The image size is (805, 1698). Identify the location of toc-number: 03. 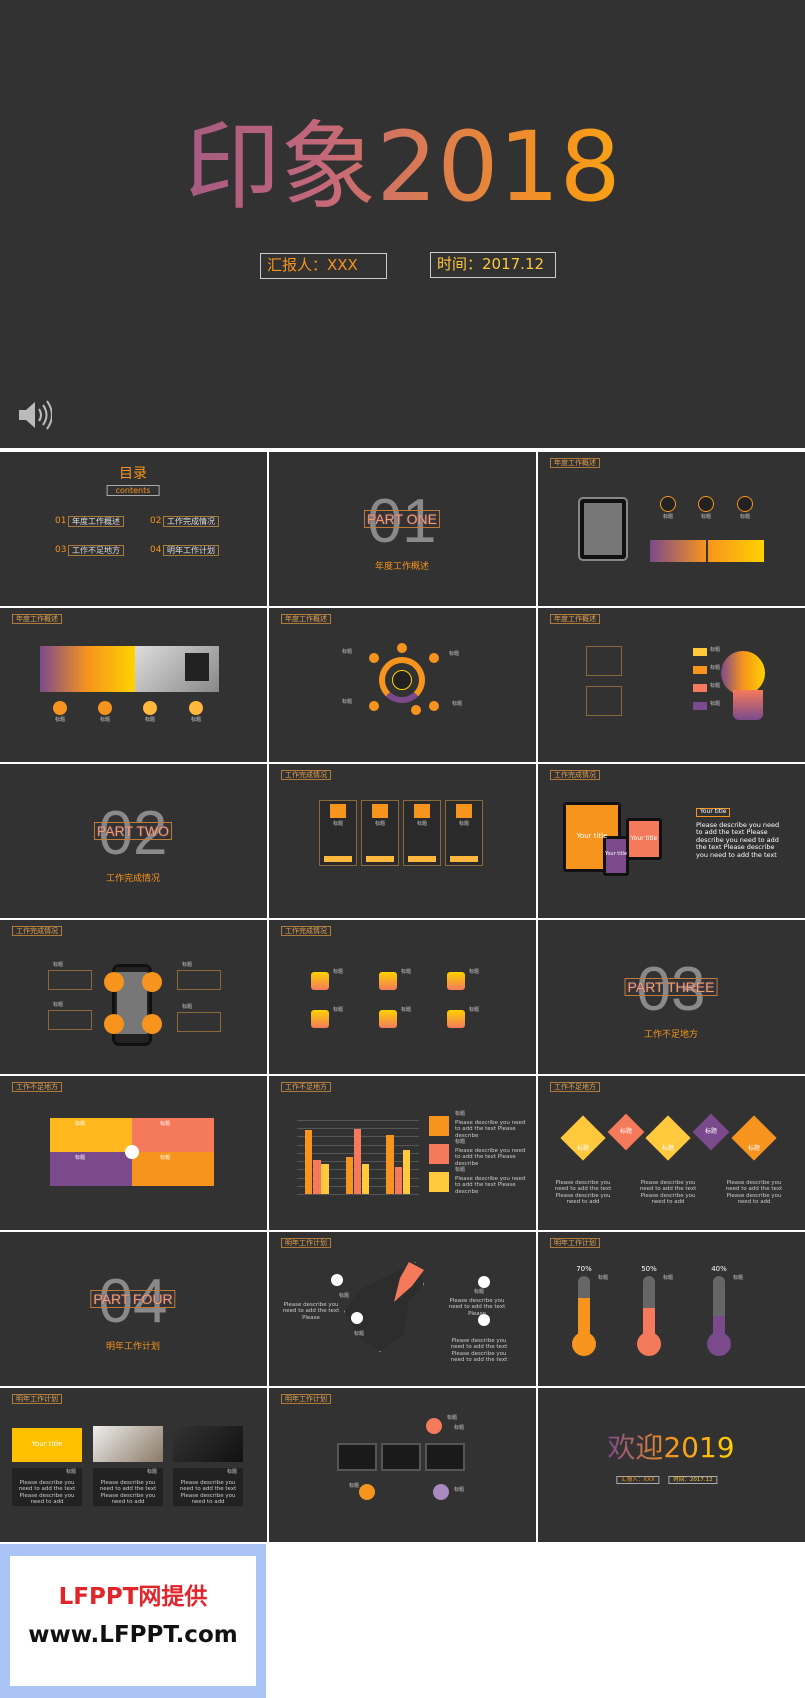
(61, 550).